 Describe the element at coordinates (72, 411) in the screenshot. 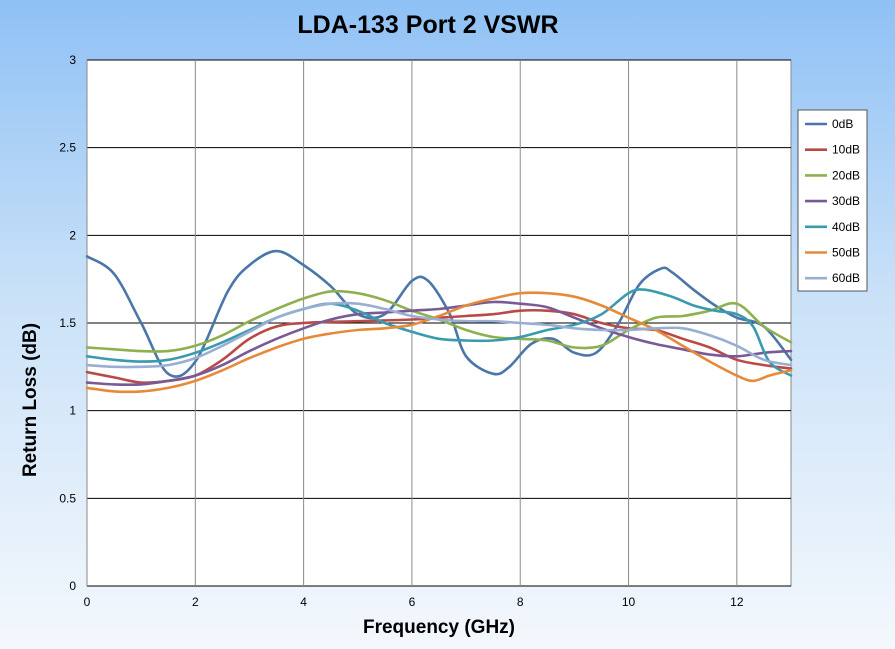

I see `y-tick-label: 1` at that location.